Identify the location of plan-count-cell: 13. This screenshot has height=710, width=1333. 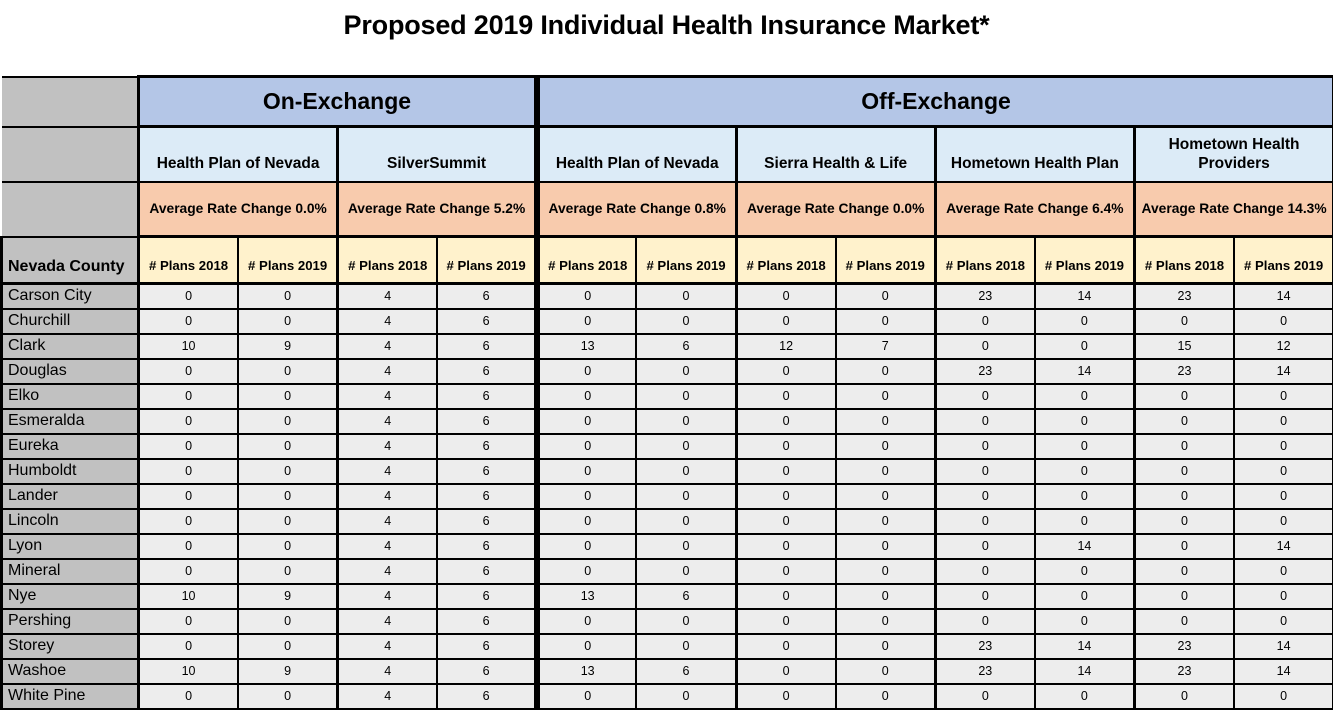
(585, 346).